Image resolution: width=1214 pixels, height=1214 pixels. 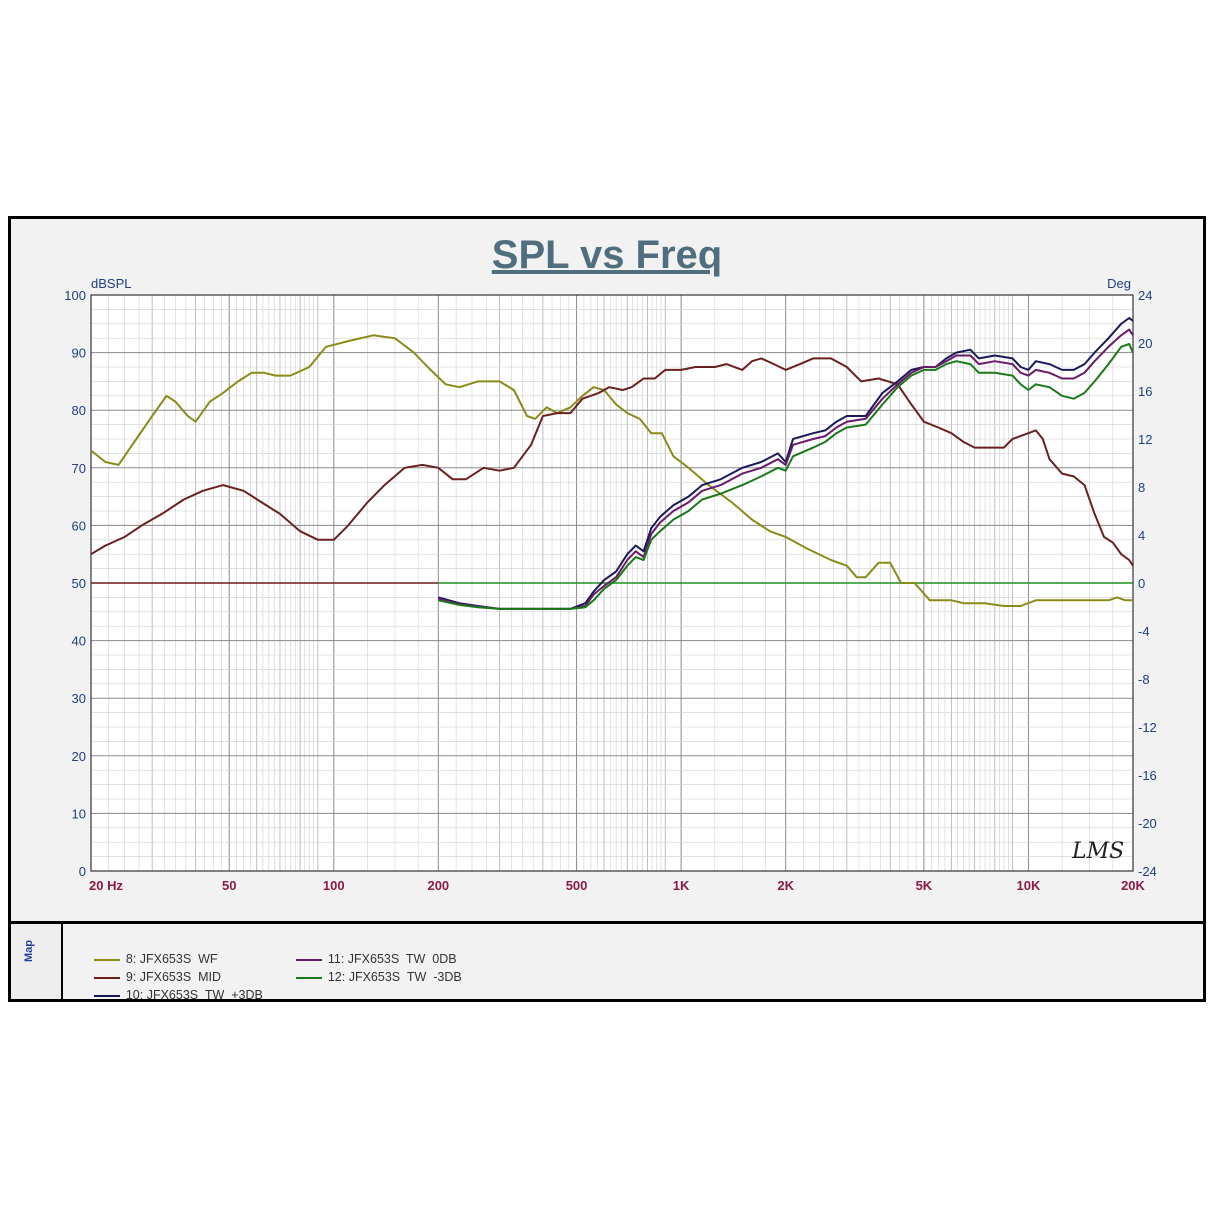 I want to click on x-tick-label: 10K, so click(x=1029, y=885).